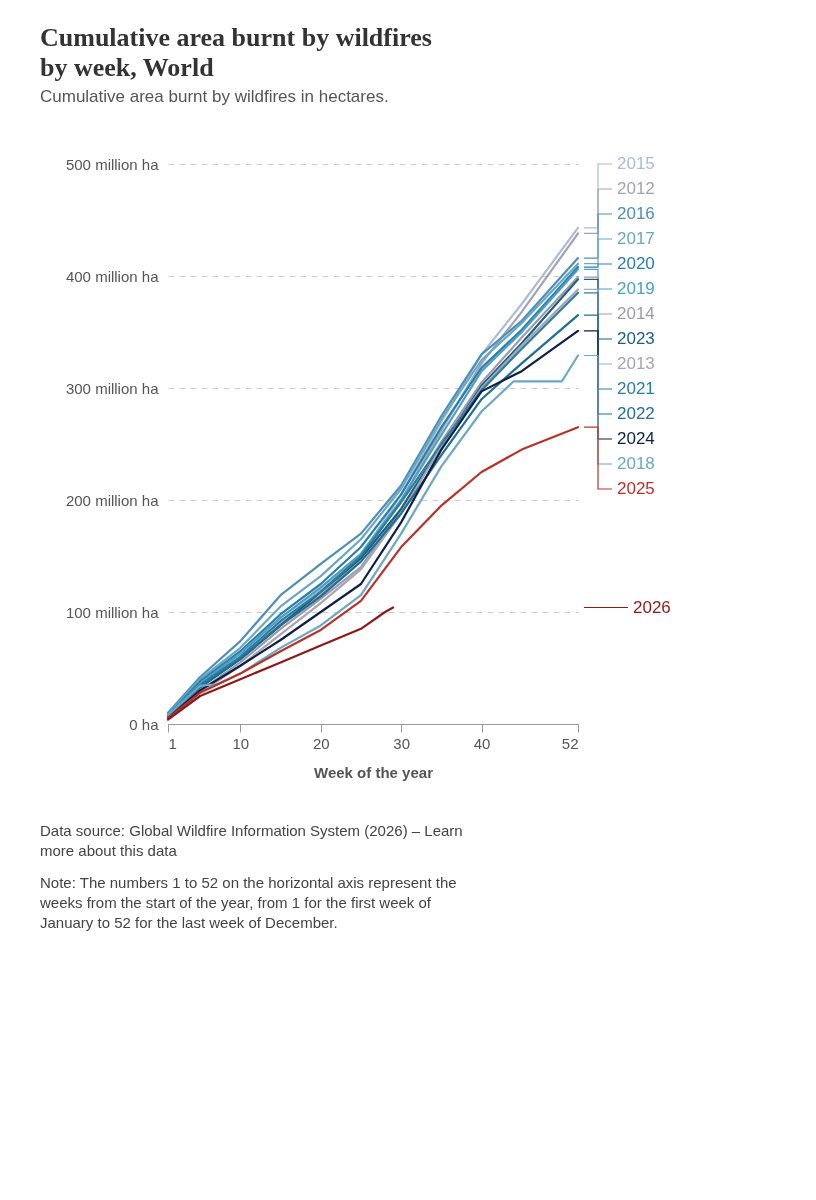 The width and height of the screenshot is (816, 1200). What do you see at coordinates (636, 313) in the screenshot?
I see `text: 2014` at bounding box center [636, 313].